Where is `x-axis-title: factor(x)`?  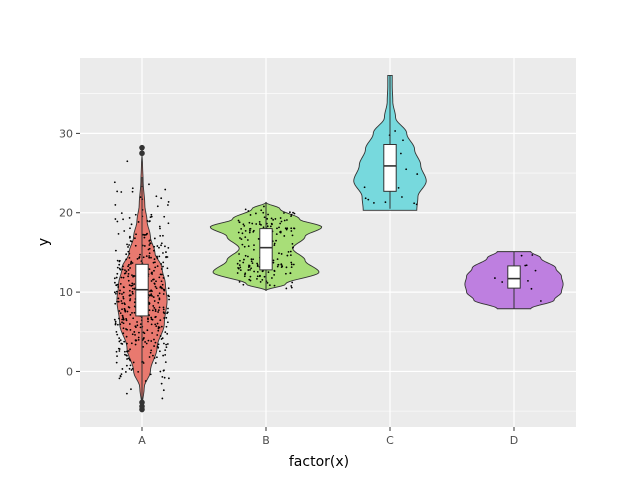
x-axis-title: factor(x) is located at coordinates (319, 462).